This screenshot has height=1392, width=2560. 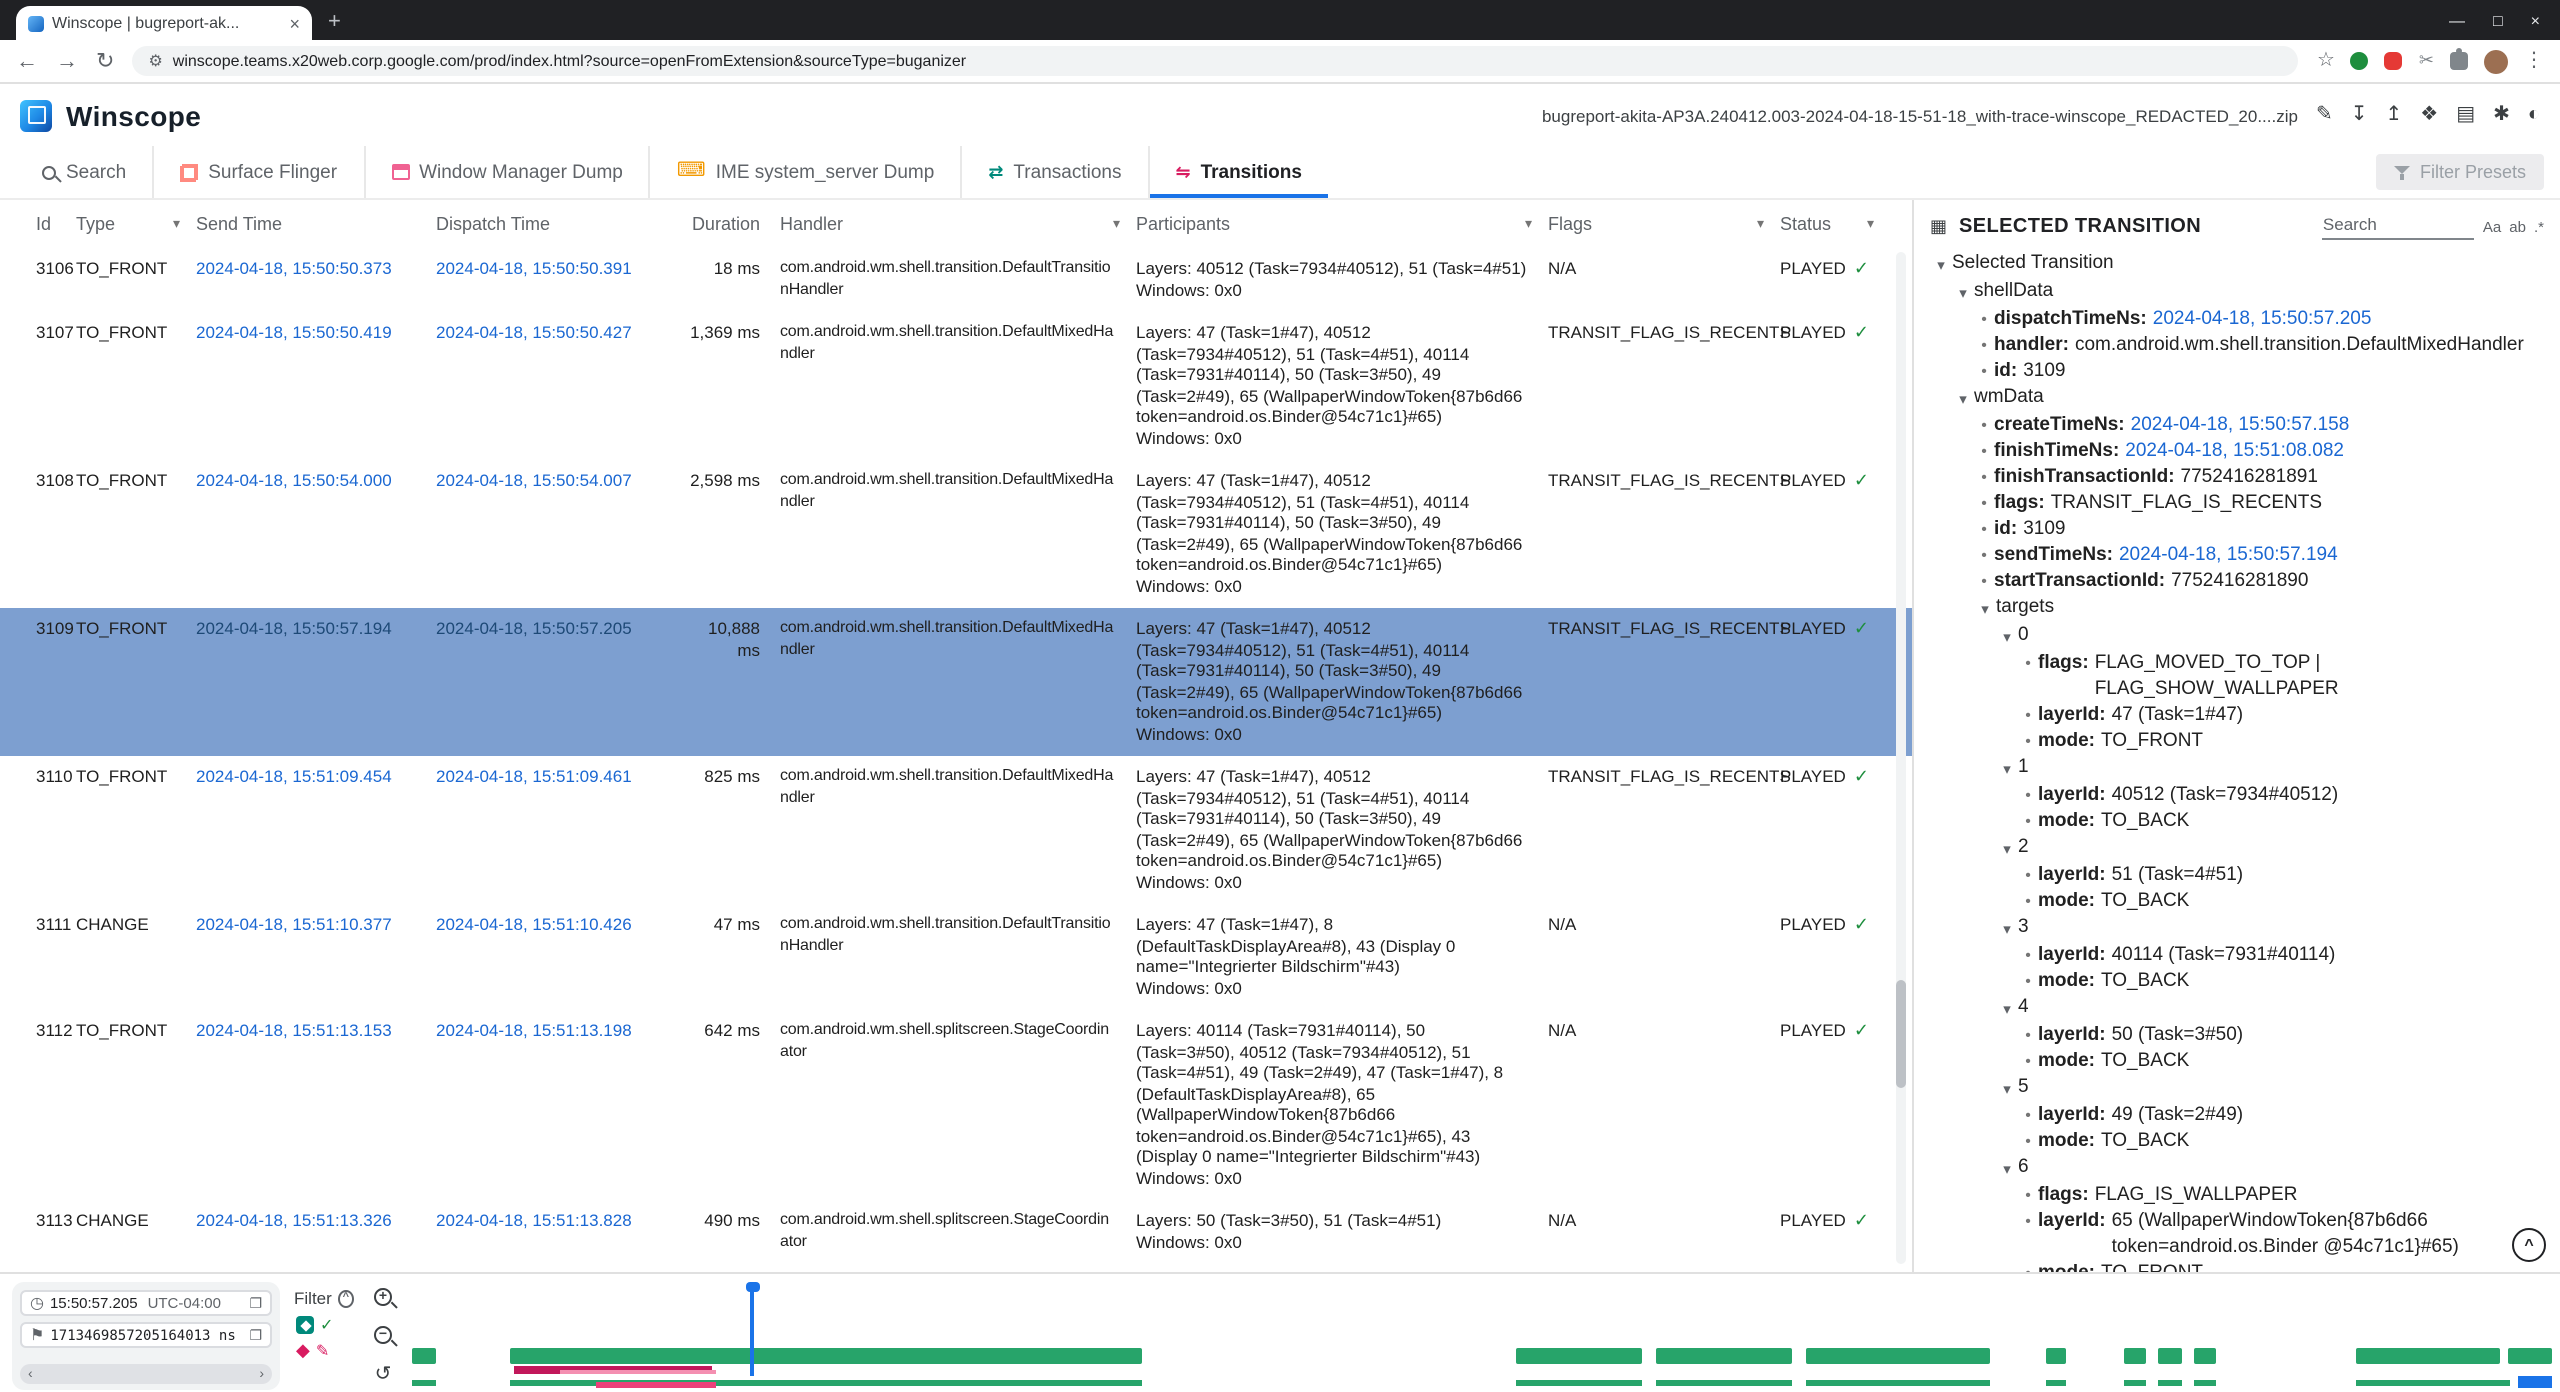 What do you see at coordinates (30, 1374) in the screenshot?
I see `scroll-left-icon: ‹` at bounding box center [30, 1374].